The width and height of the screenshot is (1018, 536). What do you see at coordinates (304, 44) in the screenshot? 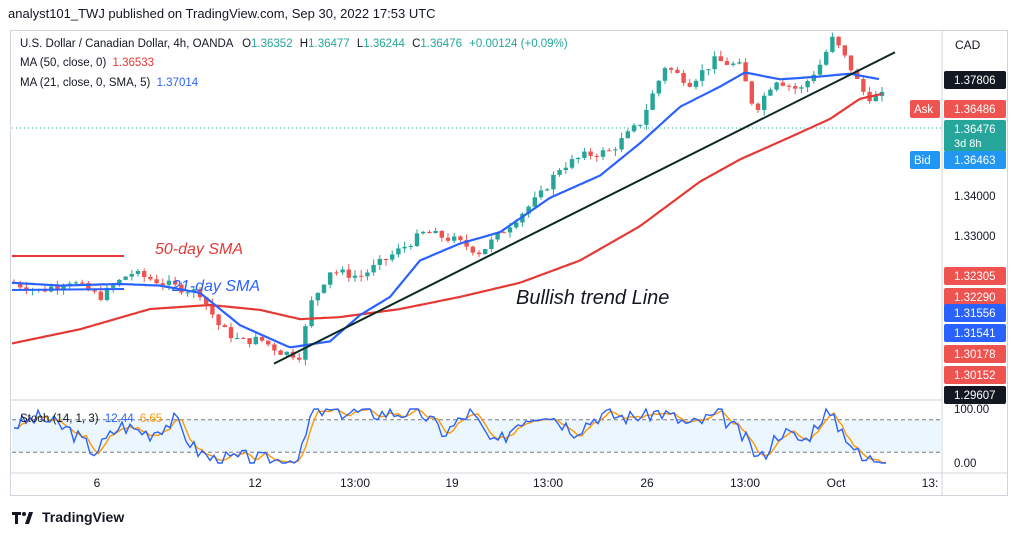
I see `high-label: H` at bounding box center [304, 44].